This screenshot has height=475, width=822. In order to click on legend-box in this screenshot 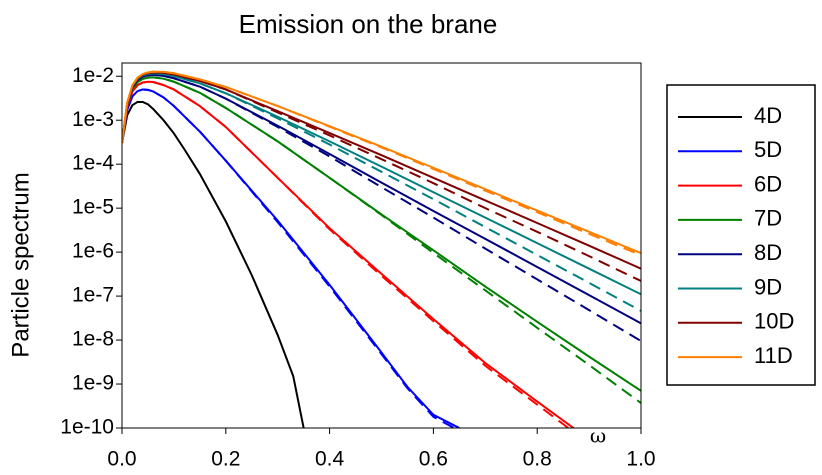, I will do `click(741, 235)`.